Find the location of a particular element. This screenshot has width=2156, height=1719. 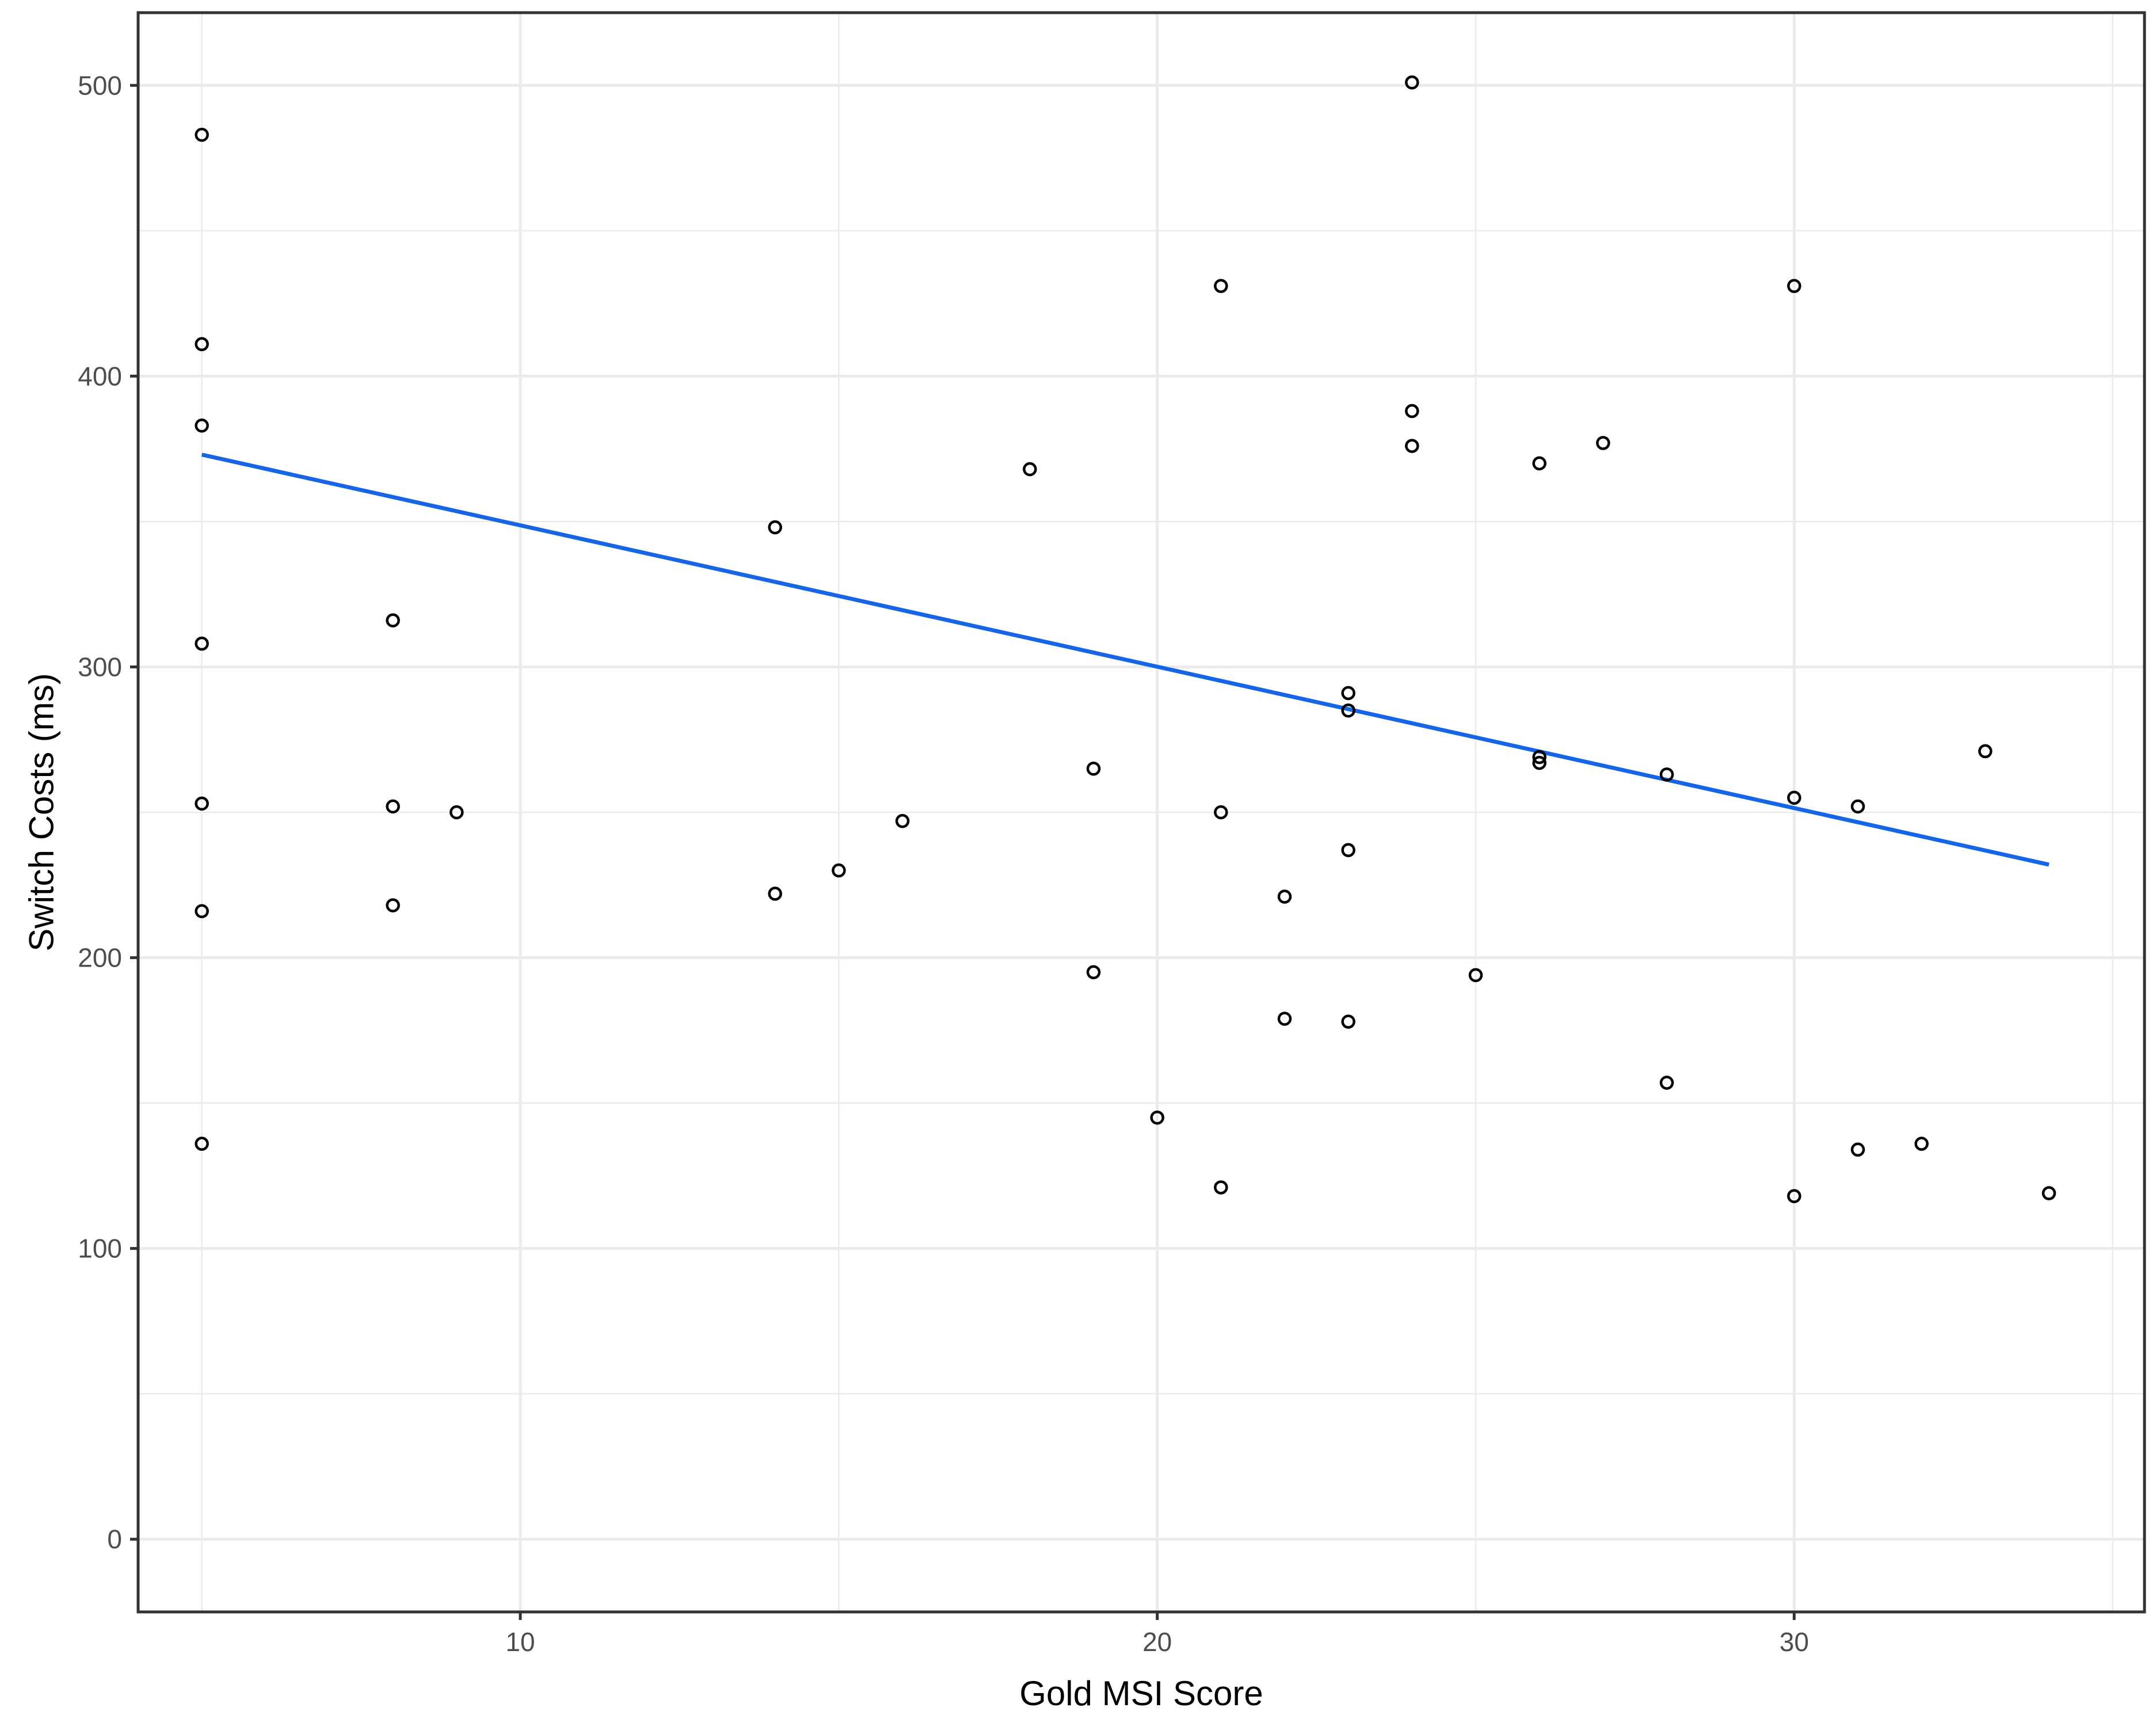

x-tick-label: 10 is located at coordinates (520, 1642).